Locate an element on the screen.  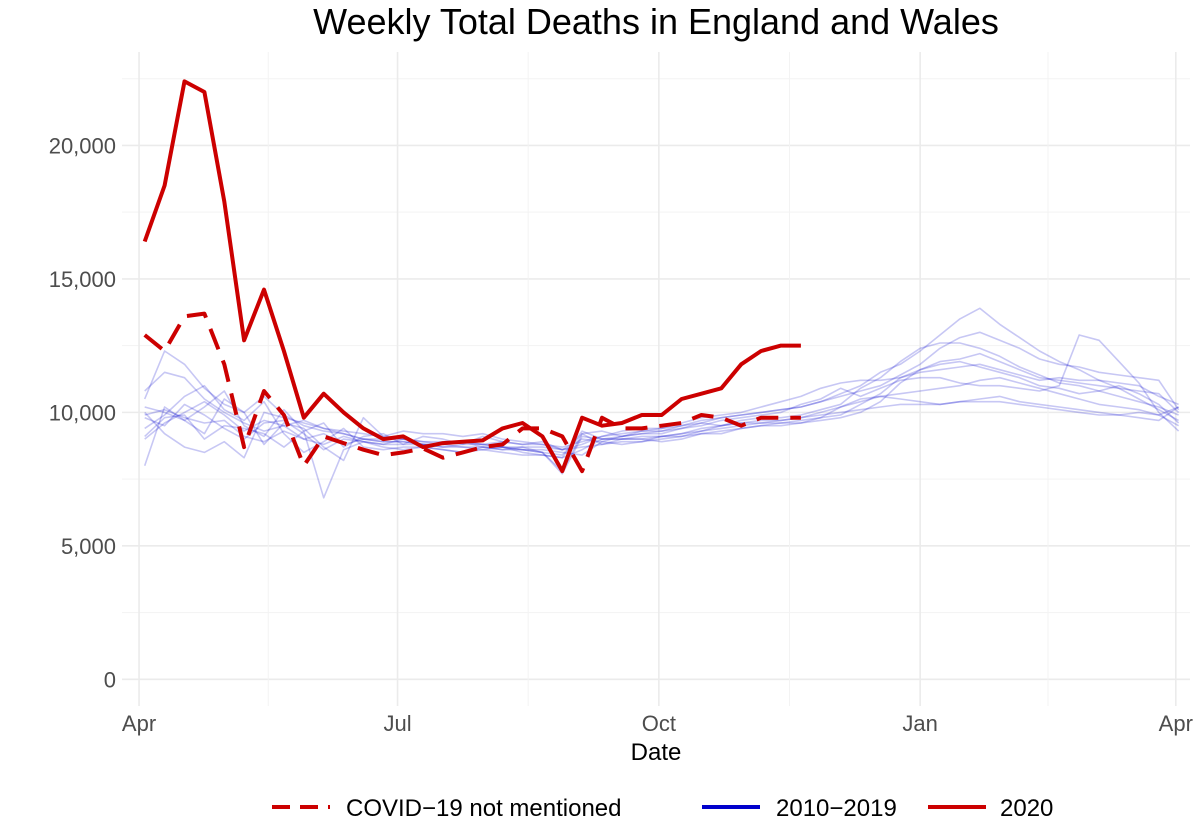
y-tick-label: 10,000 is located at coordinates (82, 412).